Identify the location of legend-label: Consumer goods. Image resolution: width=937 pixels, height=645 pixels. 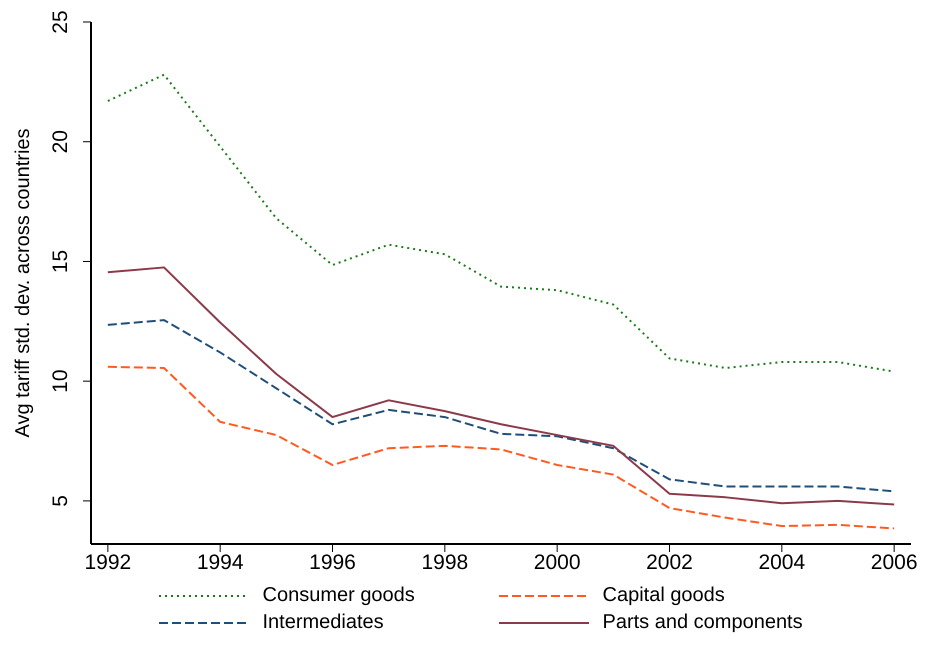
(338, 595).